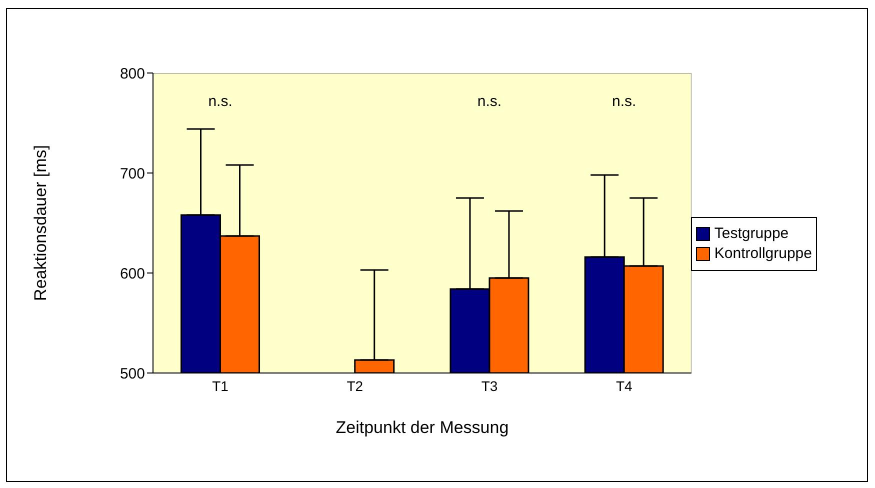 This screenshot has width=875, height=488. Describe the element at coordinates (763, 254) in the screenshot. I see `legend-label: Kontrollgruppe` at that location.